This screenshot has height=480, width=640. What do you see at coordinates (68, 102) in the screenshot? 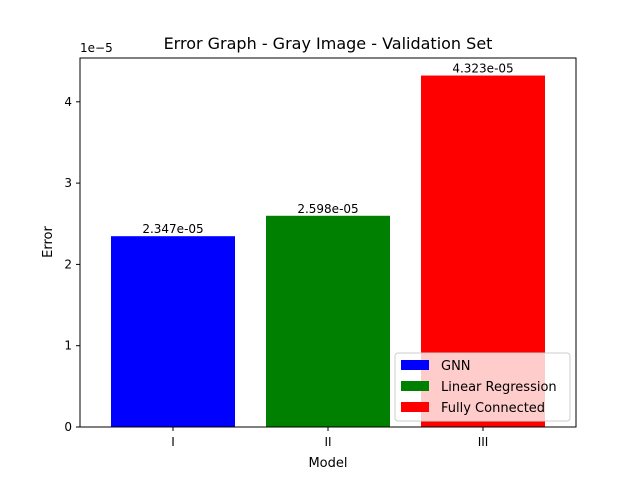
I see `y-tick-label: 4` at bounding box center [68, 102].